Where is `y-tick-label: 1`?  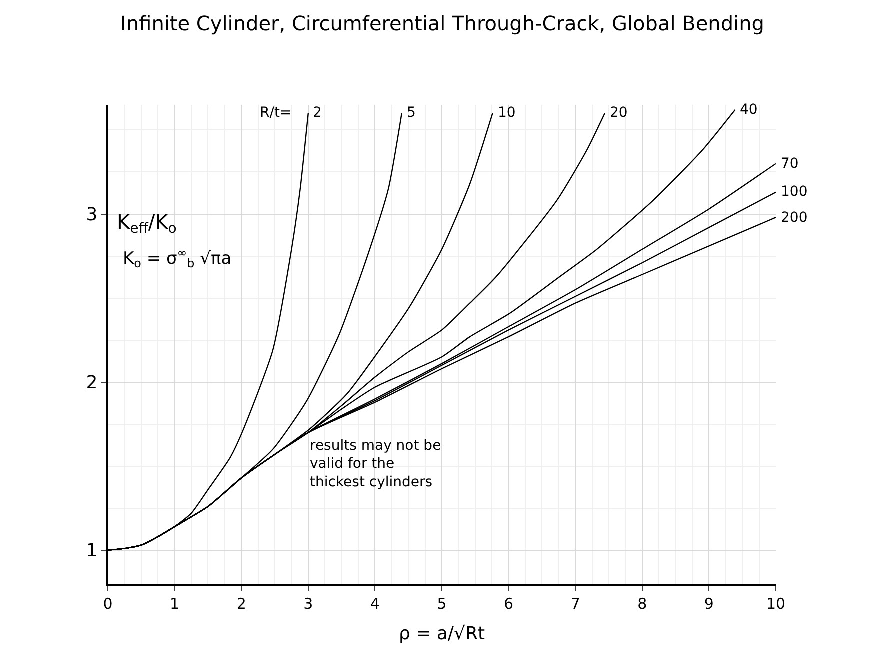
y-tick-label: 1 is located at coordinates (92, 551).